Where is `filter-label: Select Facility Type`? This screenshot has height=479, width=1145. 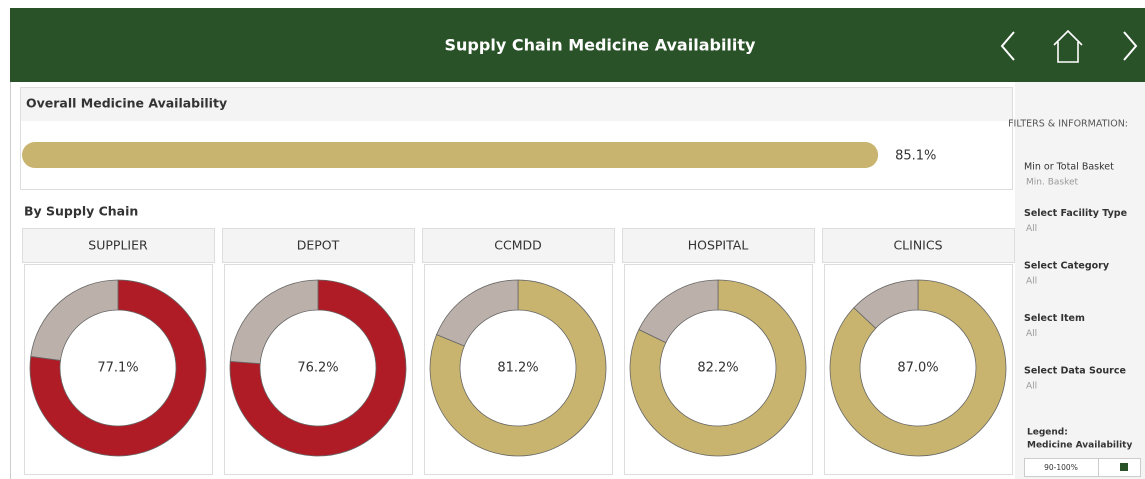 filter-label: Select Facility Type is located at coordinates (1075, 213).